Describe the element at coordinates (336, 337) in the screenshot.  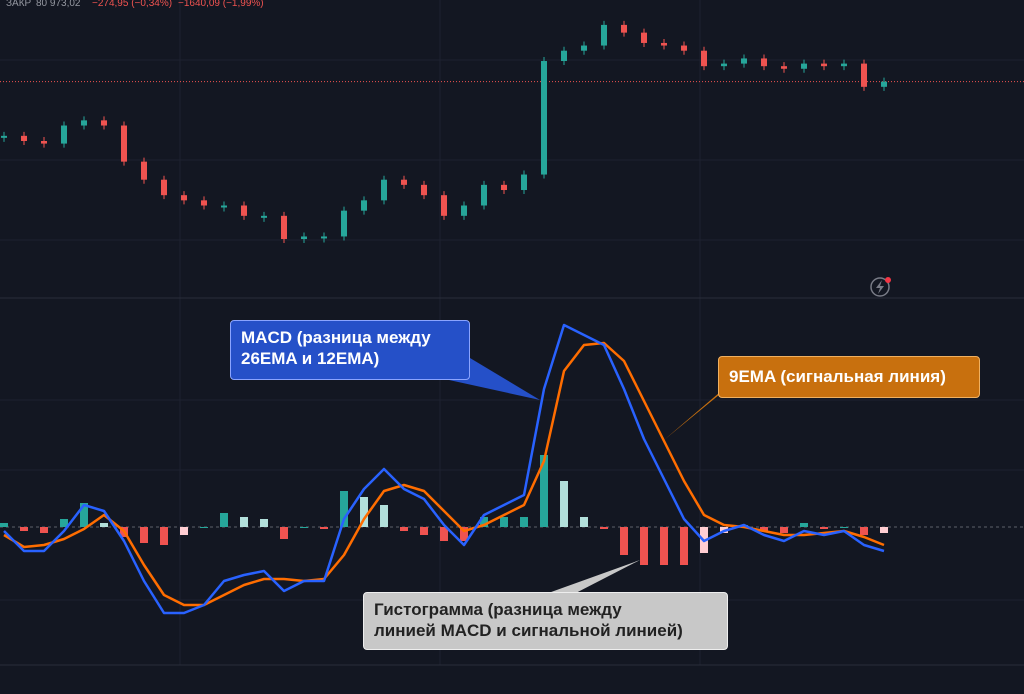
I see `callout-text: MACD (разница между` at that location.